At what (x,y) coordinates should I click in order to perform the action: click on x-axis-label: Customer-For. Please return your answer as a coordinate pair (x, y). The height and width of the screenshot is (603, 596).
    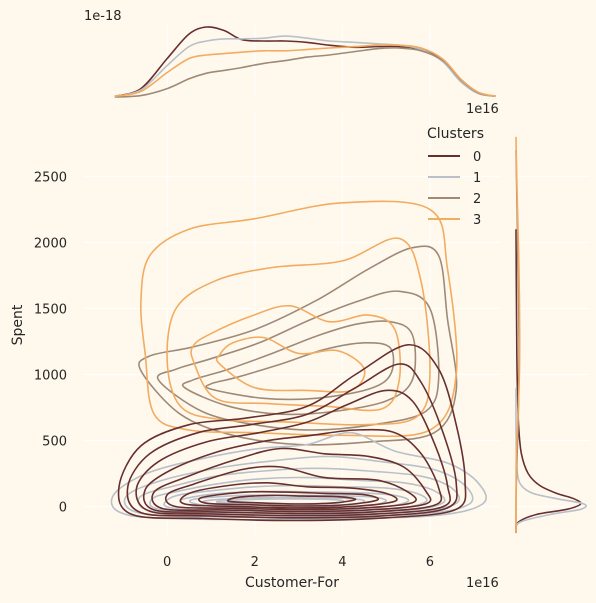
    Looking at the image, I should click on (292, 583).